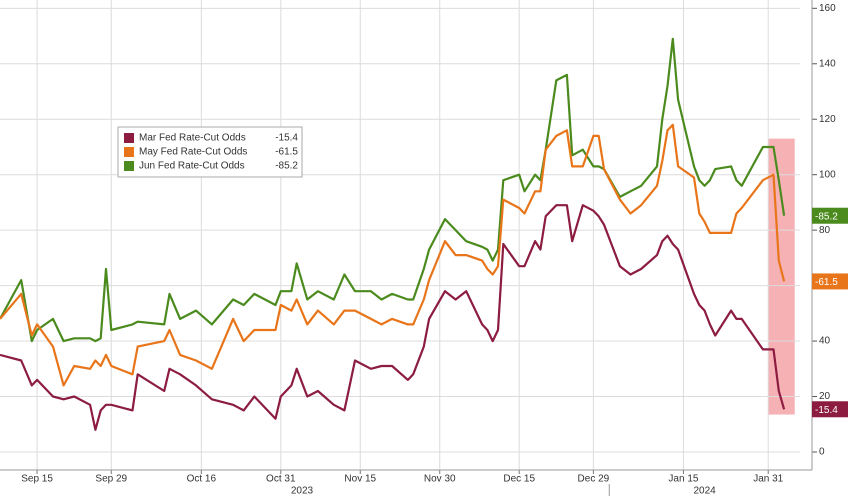 This screenshot has width=848, height=496. What do you see at coordinates (826, 216) in the screenshot?
I see `end-label: -85.2` at bounding box center [826, 216].